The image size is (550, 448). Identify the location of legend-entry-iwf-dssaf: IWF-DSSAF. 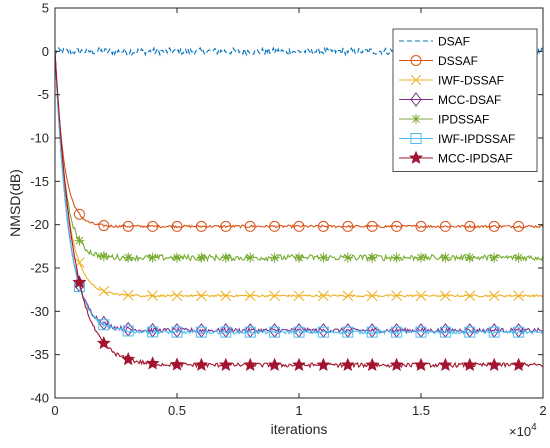
(451, 81).